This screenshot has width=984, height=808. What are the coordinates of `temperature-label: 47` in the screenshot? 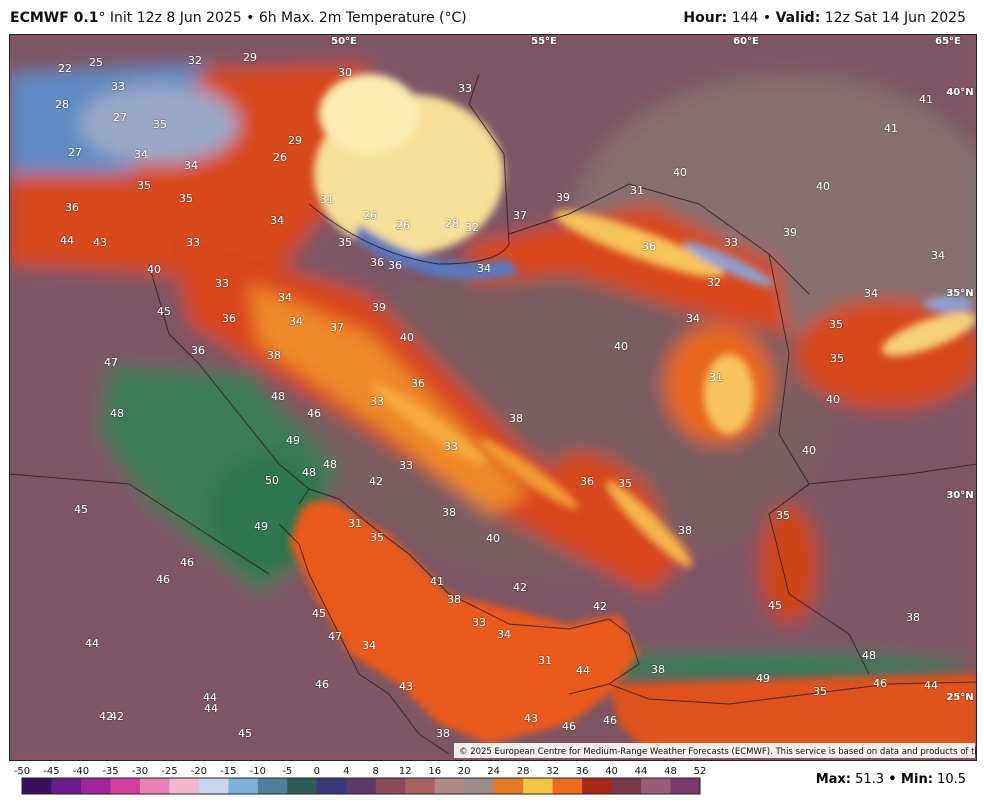 It's located at (111, 362).